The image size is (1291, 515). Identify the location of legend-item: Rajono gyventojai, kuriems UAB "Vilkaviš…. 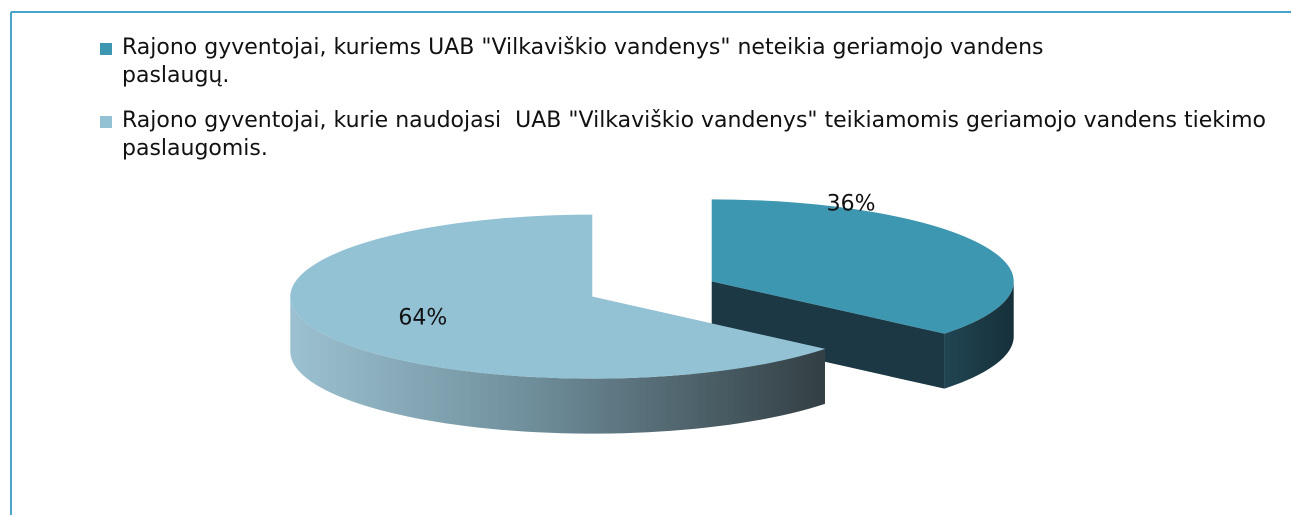
(581, 62).